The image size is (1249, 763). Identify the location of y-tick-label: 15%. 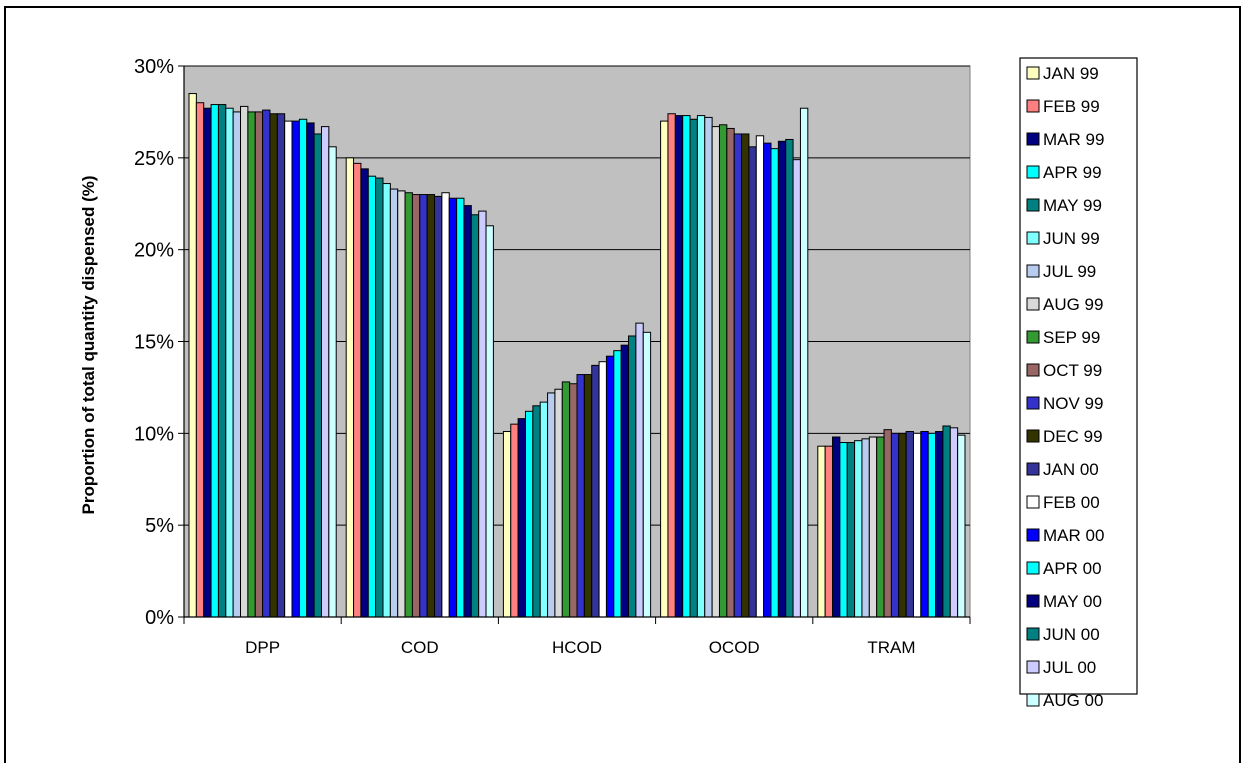
(154, 343).